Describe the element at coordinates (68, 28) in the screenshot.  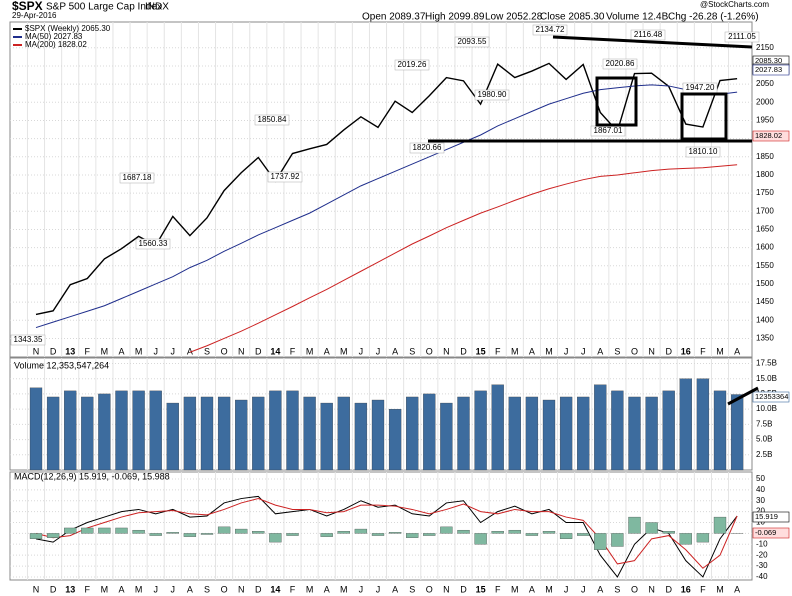
I see `legend-entry: $SPX (Weekly) 2065.30` at that location.